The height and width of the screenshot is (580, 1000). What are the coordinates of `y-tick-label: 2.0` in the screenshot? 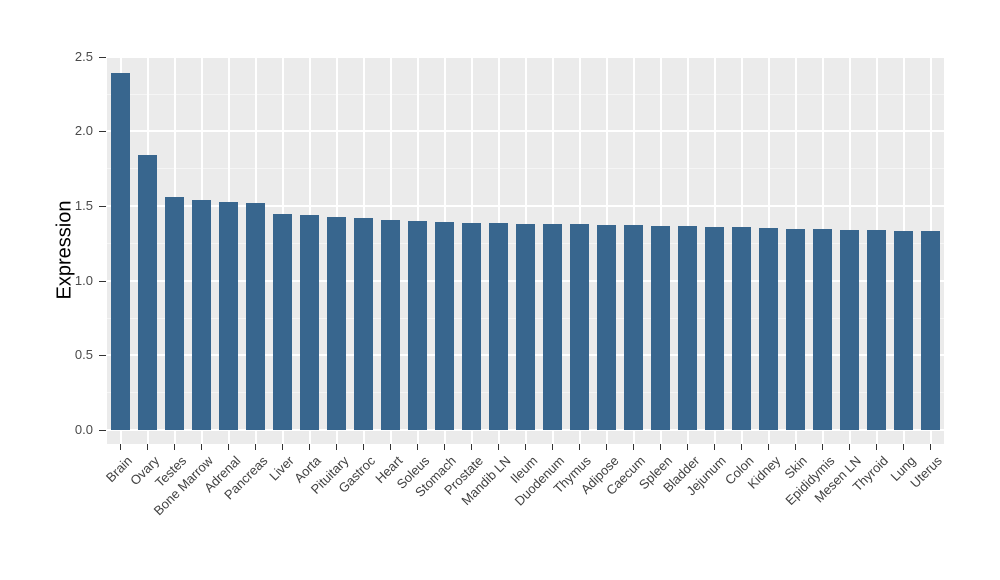 It's located at (83, 131).